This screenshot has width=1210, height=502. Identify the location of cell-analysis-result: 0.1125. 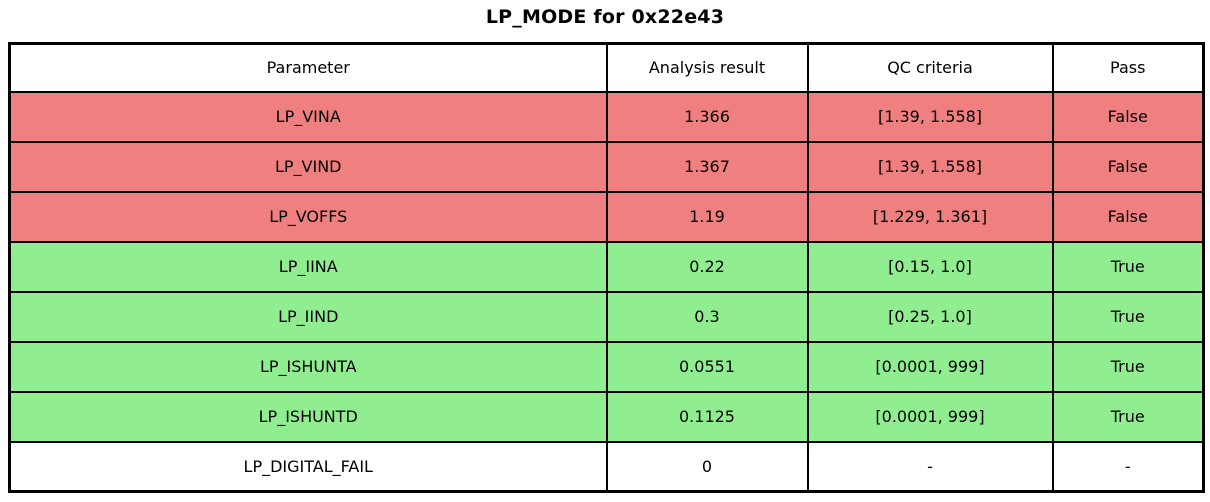
(707, 416).